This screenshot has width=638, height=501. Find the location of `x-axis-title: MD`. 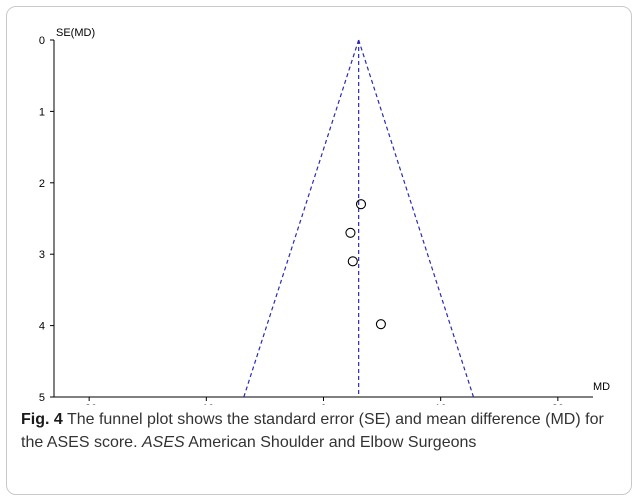

x-axis-title: MD is located at coordinates (601, 387).